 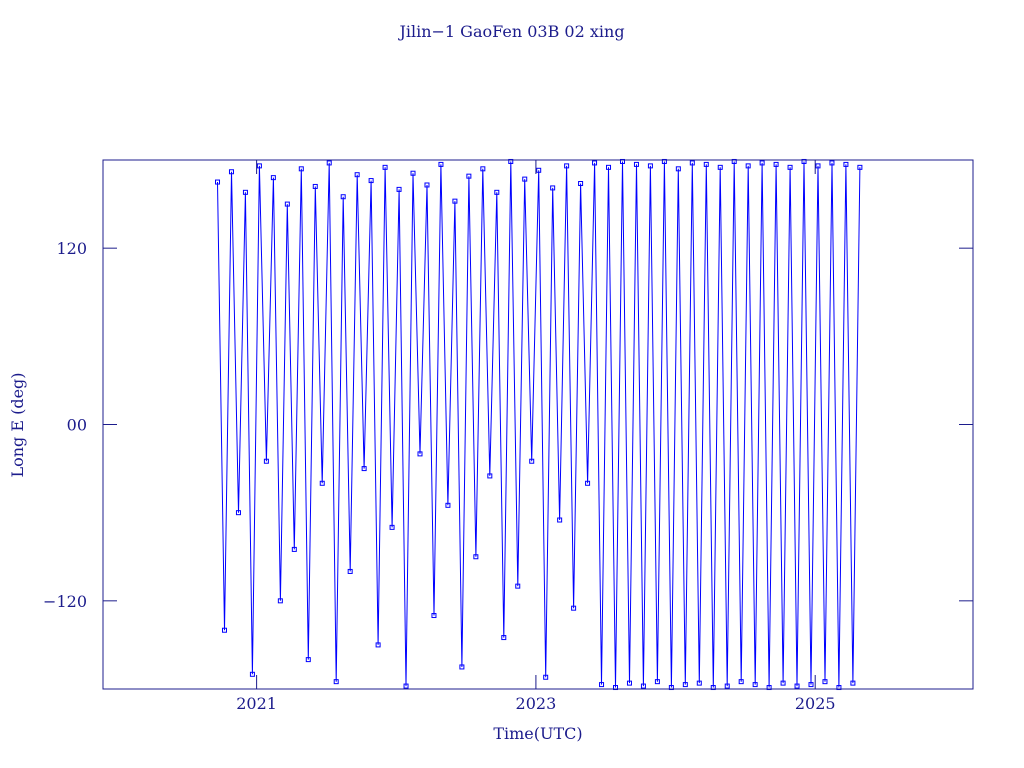 I want to click on y-tick-label: 00, so click(x=77, y=425).